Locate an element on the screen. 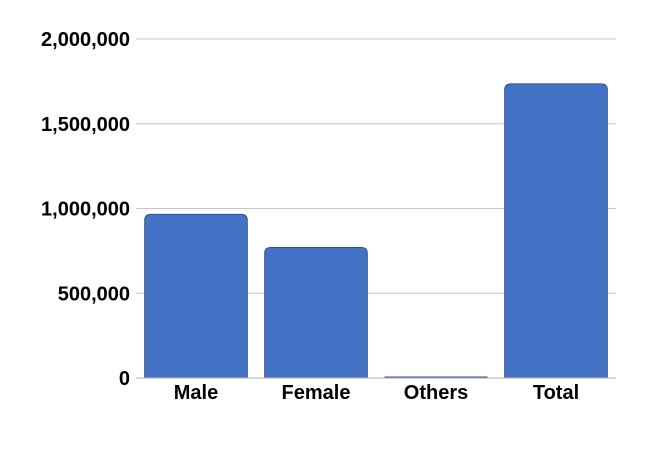 Image resolution: width=651 pixels, height=450 pixels. bar-female is located at coordinates (316, 312).